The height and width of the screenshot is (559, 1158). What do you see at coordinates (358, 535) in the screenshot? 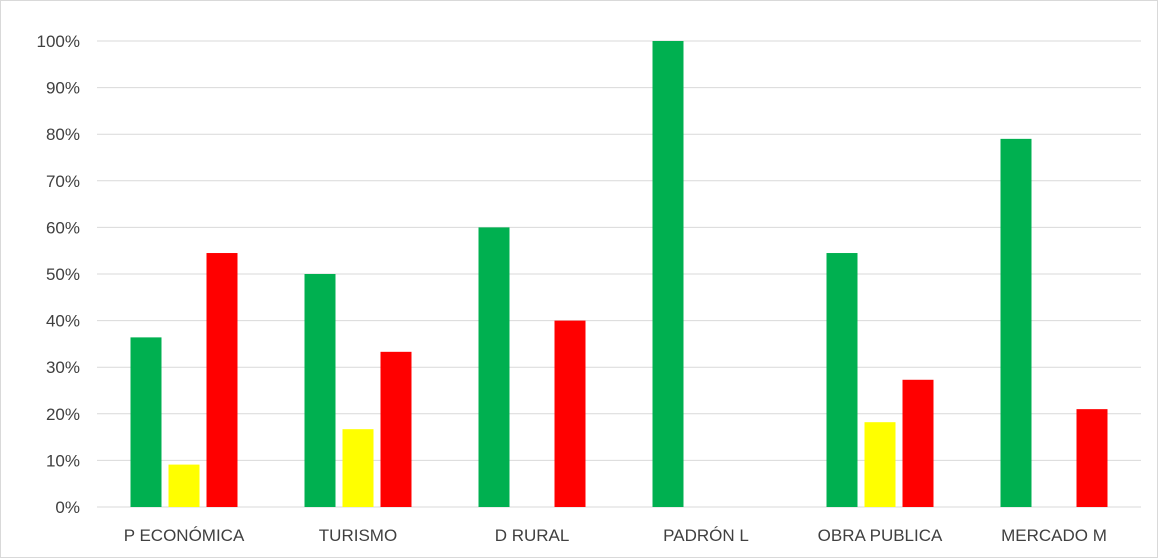
I see `x-tick-label: TURISMO` at bounding box center [358, 535].